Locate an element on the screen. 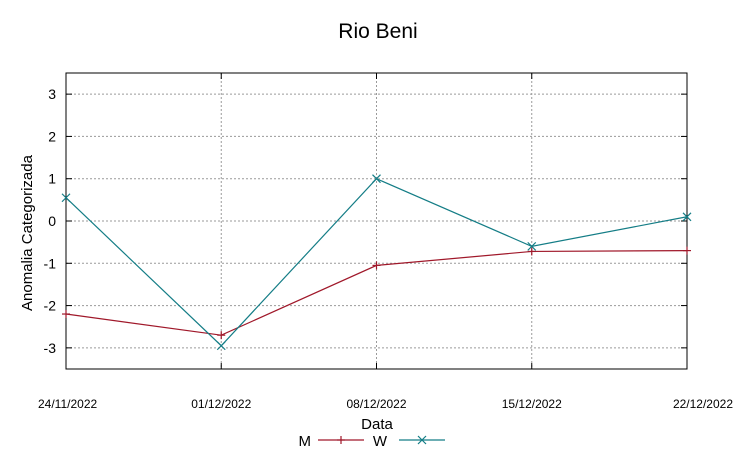  x-tick-label: 08/12/2022 is located at coordinates (376, 404).